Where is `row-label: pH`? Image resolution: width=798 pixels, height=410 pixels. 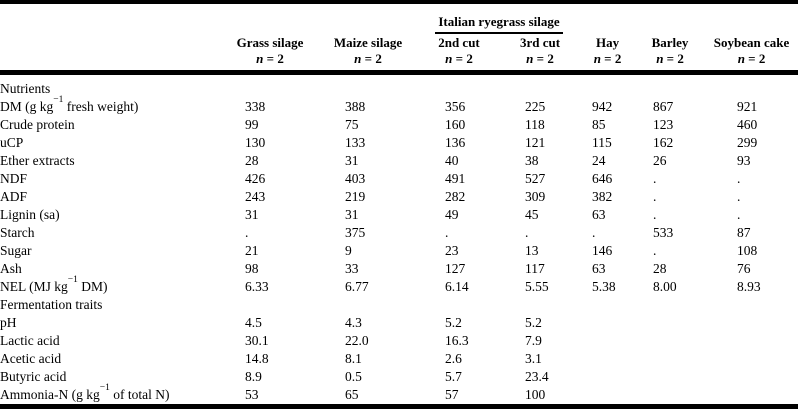 row-label: pH is located at coordinates (111, 323).